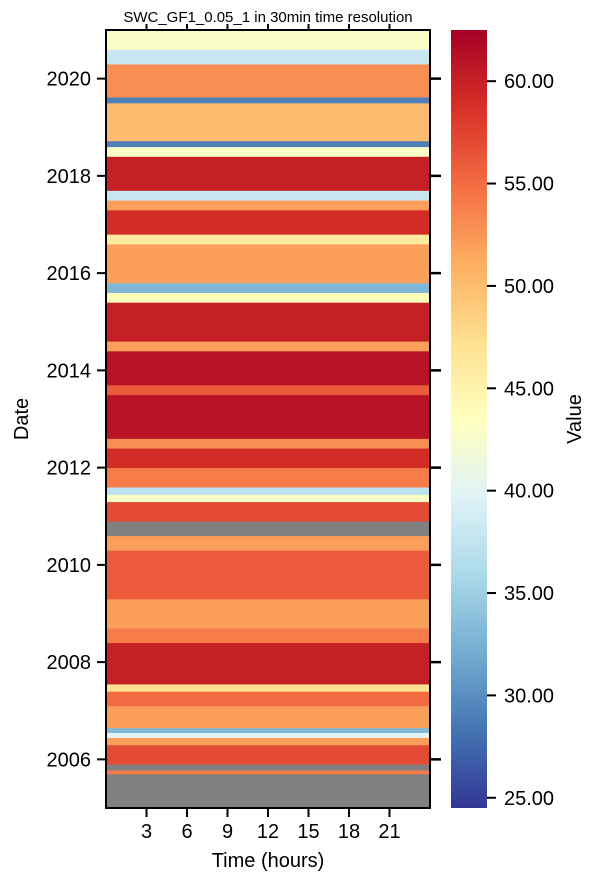  Describe the element at coordinates (69, 469) in the screenshot. I see `y-tick-label: 2012` at that location.